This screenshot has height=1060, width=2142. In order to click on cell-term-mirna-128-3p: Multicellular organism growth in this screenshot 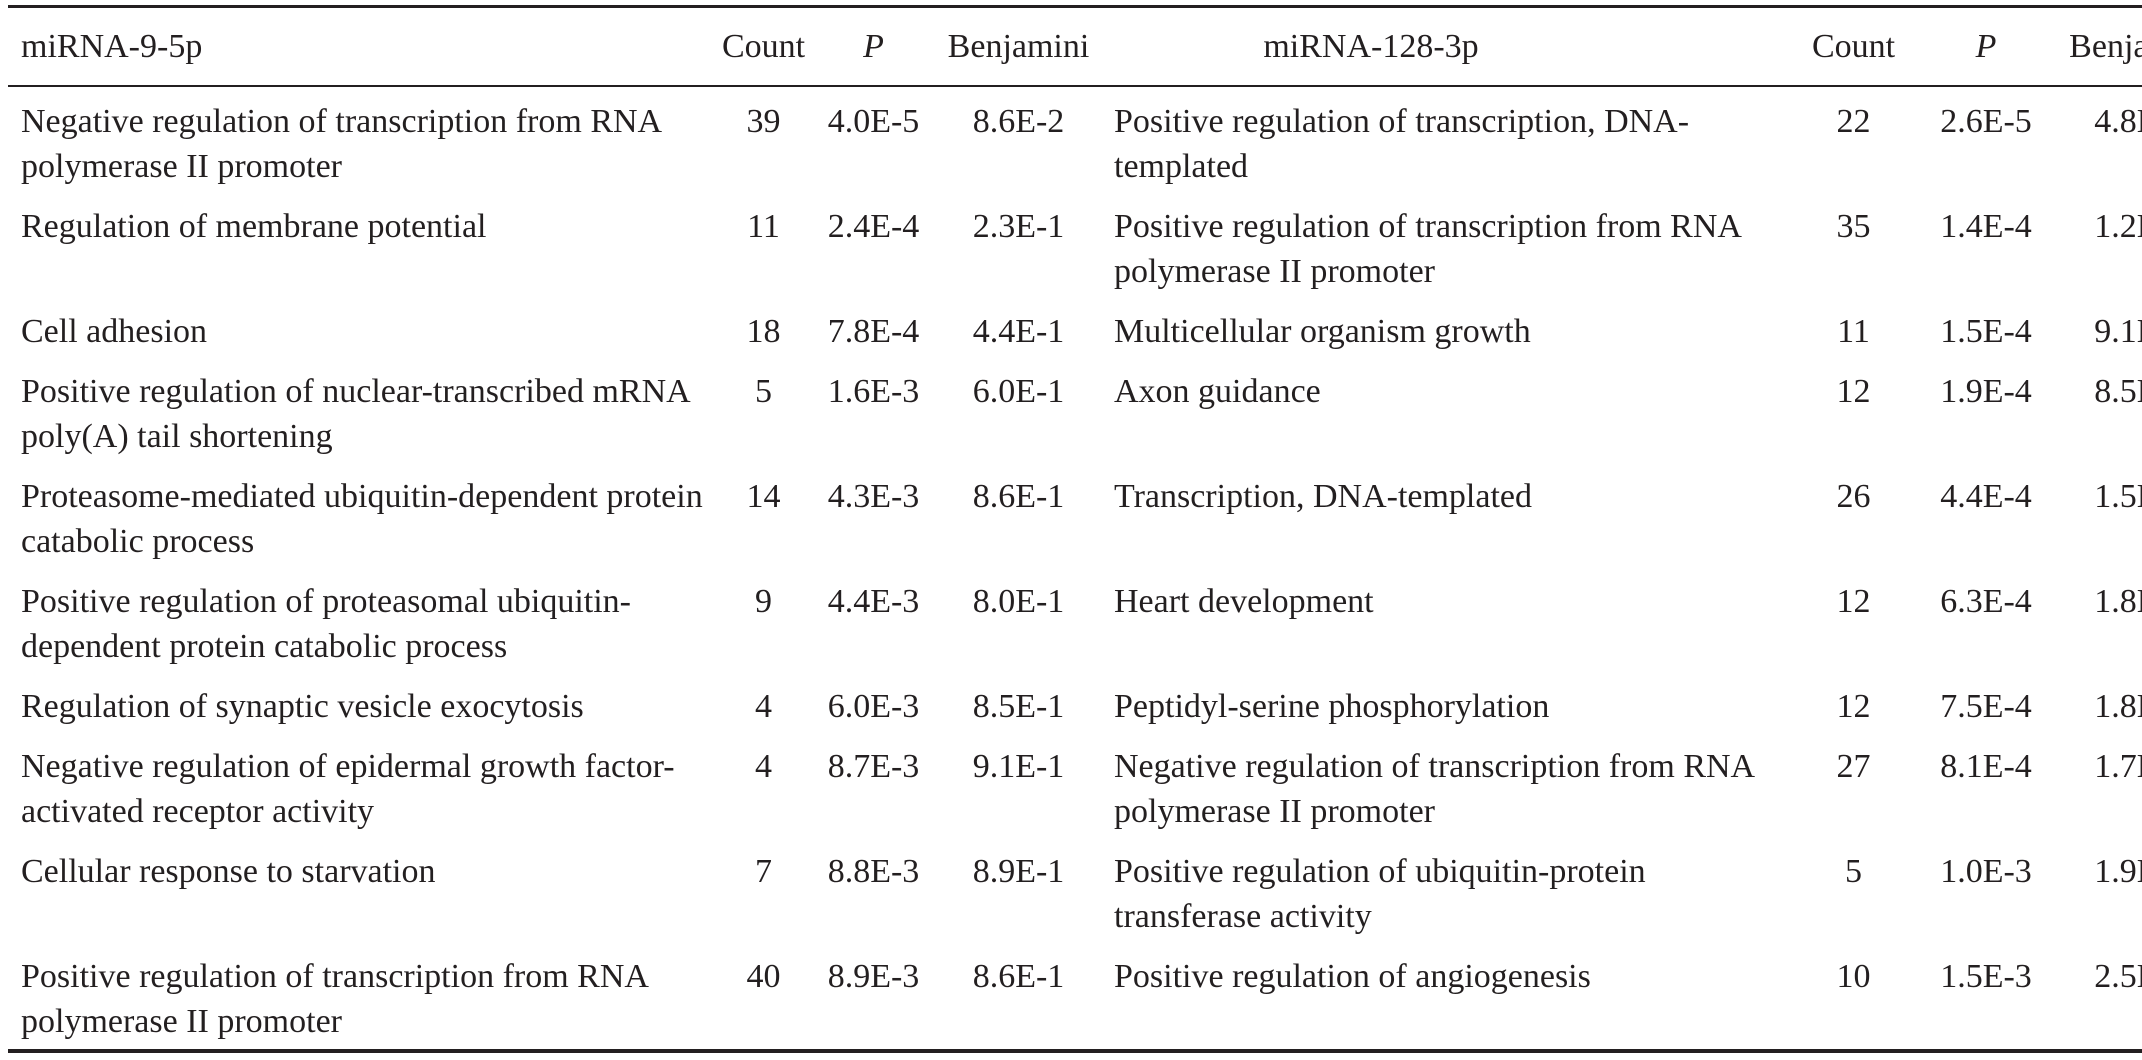, I will do `click(1446, 331)`.